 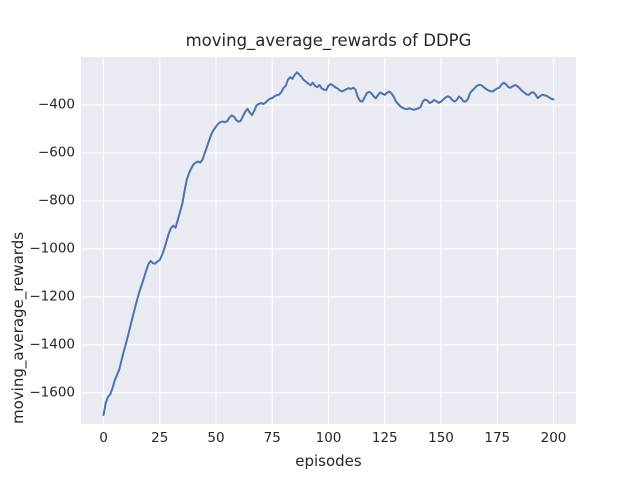 What do you see at coordinates (497, 438) in the screenshot?
I see `x-tick-label: 175` at bounding box center [497, 438].